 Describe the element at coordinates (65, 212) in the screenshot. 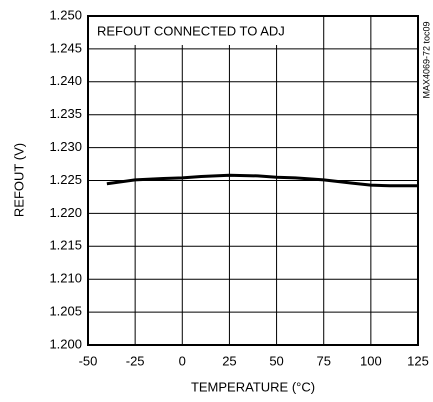

I see `y-tick-label: 1.220` at that location.